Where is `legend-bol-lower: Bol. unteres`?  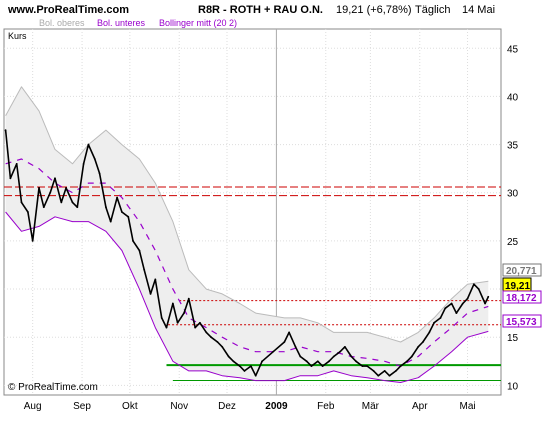
legend-bol-lower: Bol. unteres is located at coordinates (121, 23).